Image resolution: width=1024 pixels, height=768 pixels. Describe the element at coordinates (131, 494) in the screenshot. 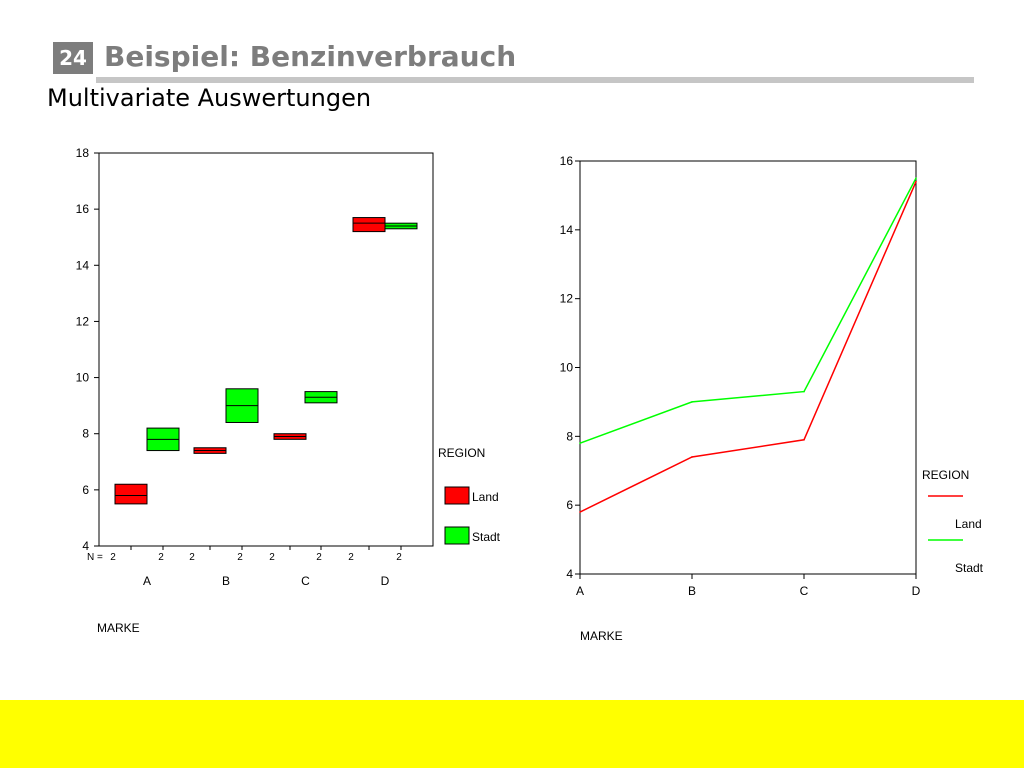

I see `box-land-a` at that location.